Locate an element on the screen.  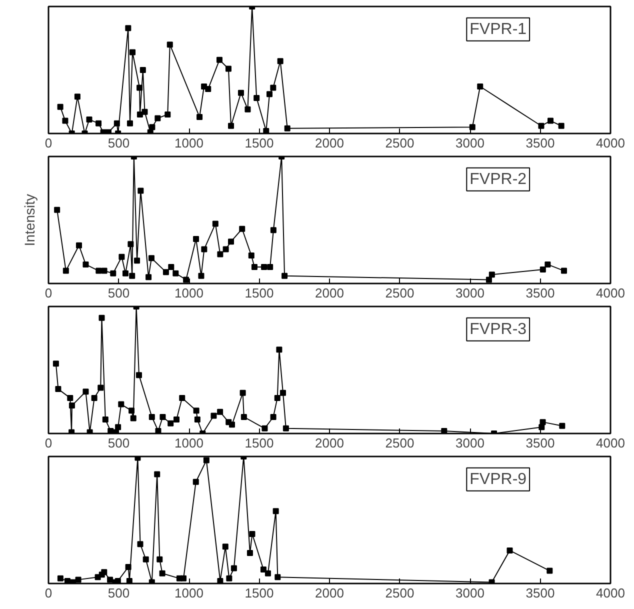
text: FVPR-3 is located at coordinates (498, 329).